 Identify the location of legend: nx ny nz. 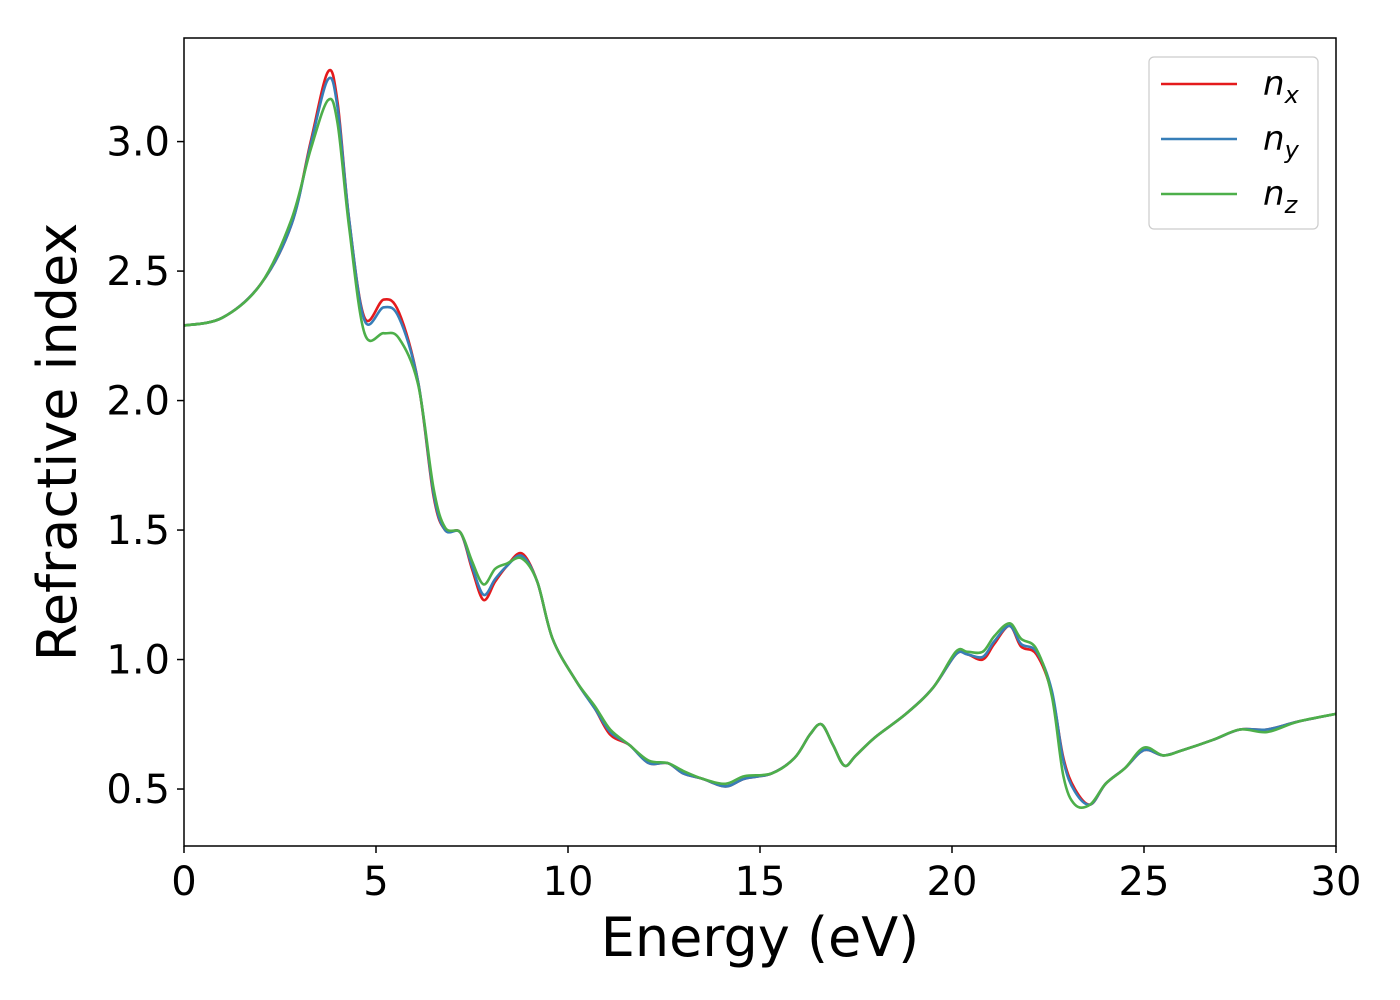
(1233, 143).